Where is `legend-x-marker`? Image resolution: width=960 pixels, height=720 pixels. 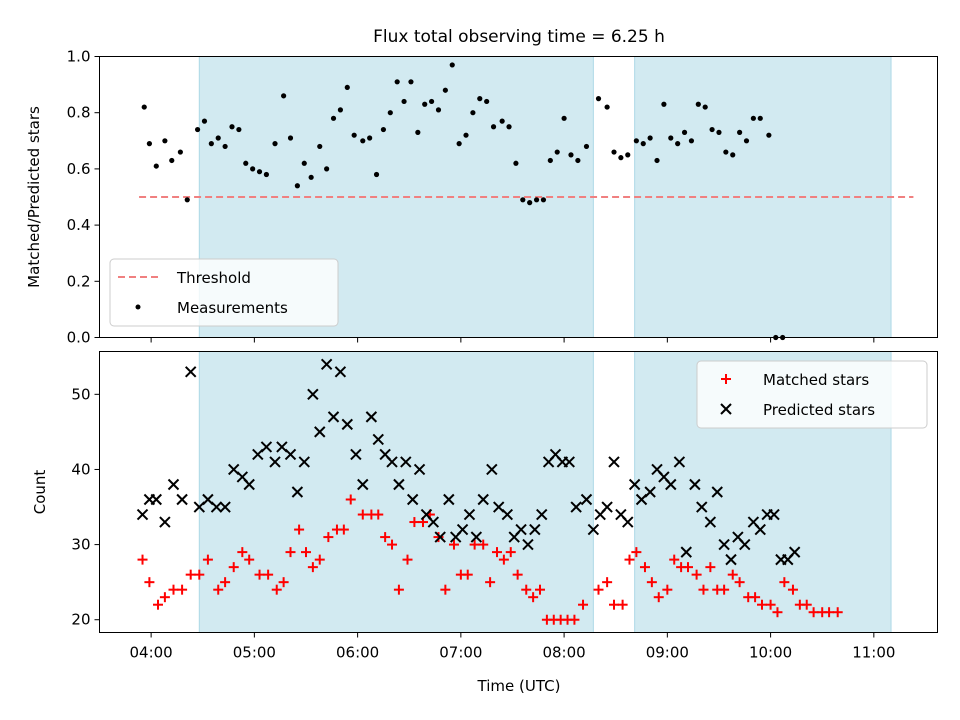 legend-x-marker is located at coordinates (726, 409).